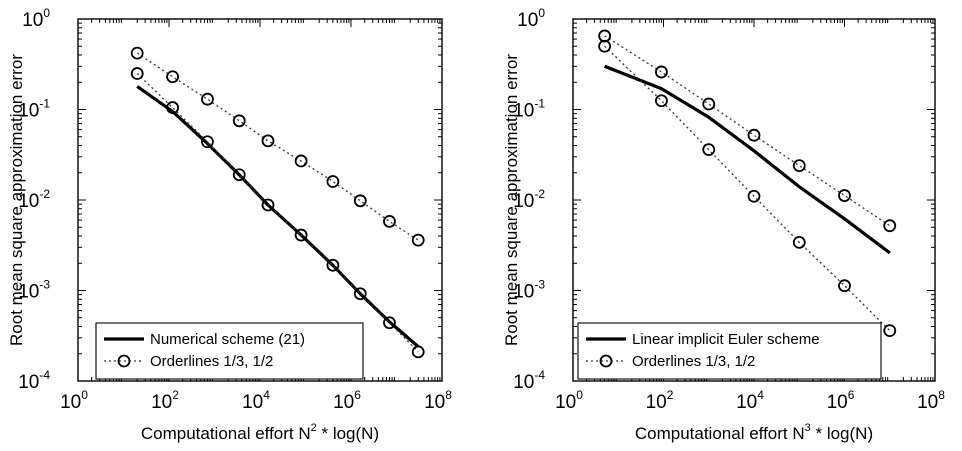  Describe the element at coordinates (726, 339) in the screenshot. I see `legend-entry: Linear implicit Euler scheme` at that location.